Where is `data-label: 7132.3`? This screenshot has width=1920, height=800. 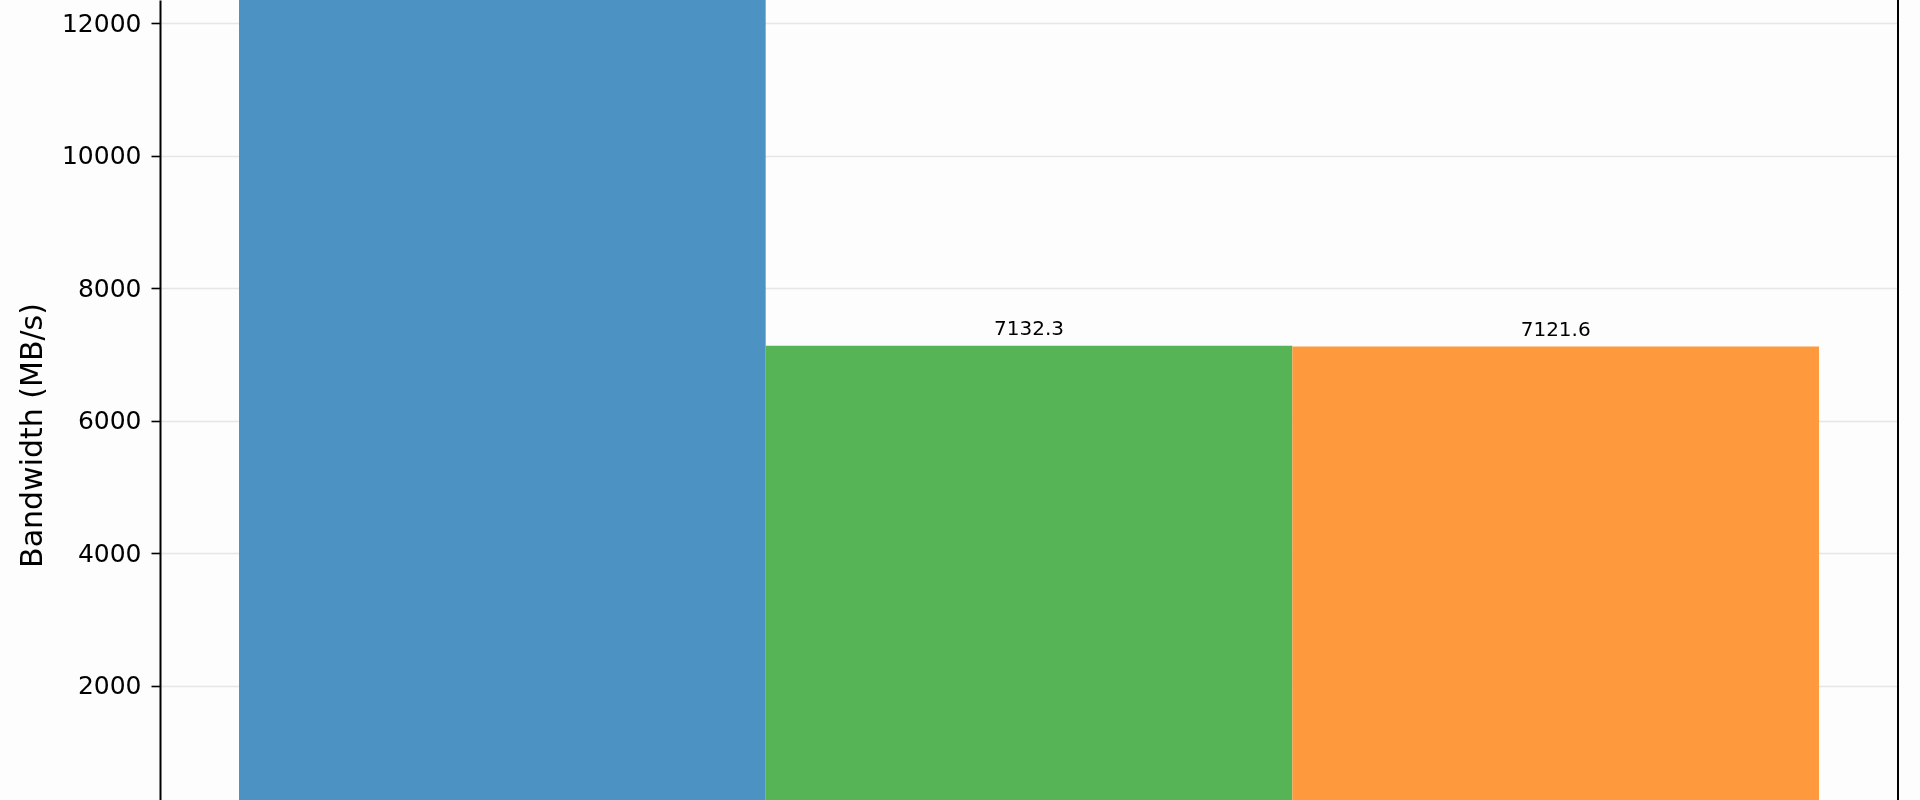 data-label: 7132.3 is located at coordinates (1029, 327).